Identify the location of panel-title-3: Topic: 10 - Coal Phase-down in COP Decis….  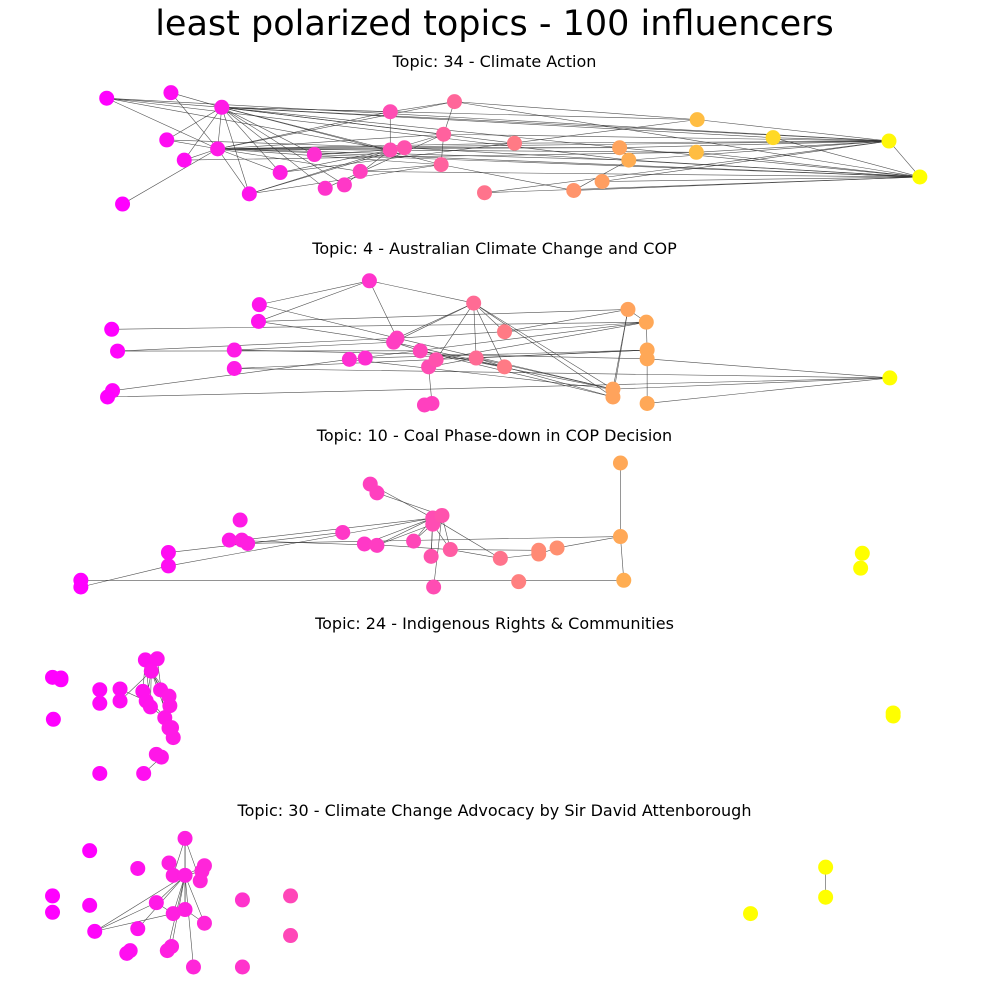
(494, 435).